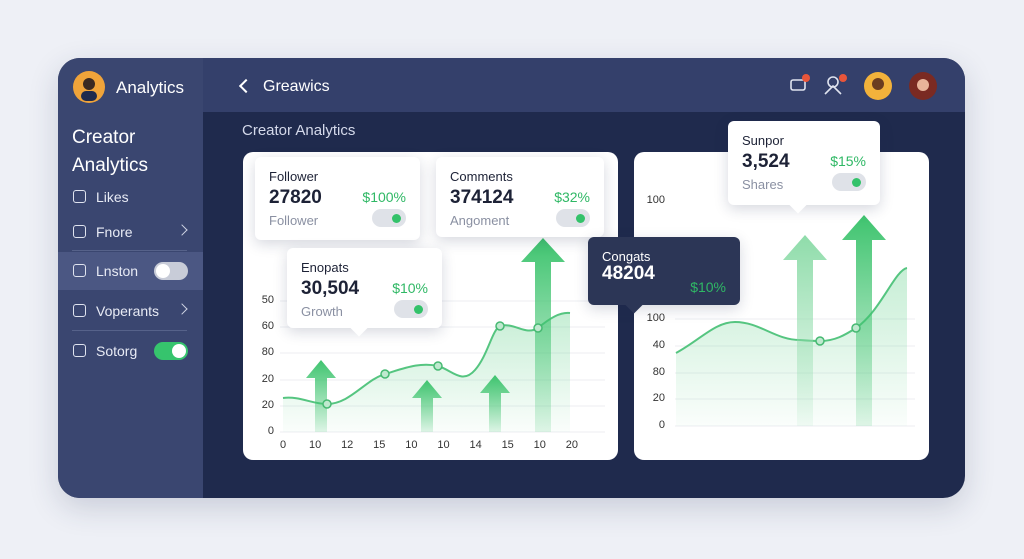 This screenshot has height=559, width=1024. Describe the element at coordinates (364, 292) in the screenshot. I see `stat-card: Enopats 30,504 $10% Growth` at that location.